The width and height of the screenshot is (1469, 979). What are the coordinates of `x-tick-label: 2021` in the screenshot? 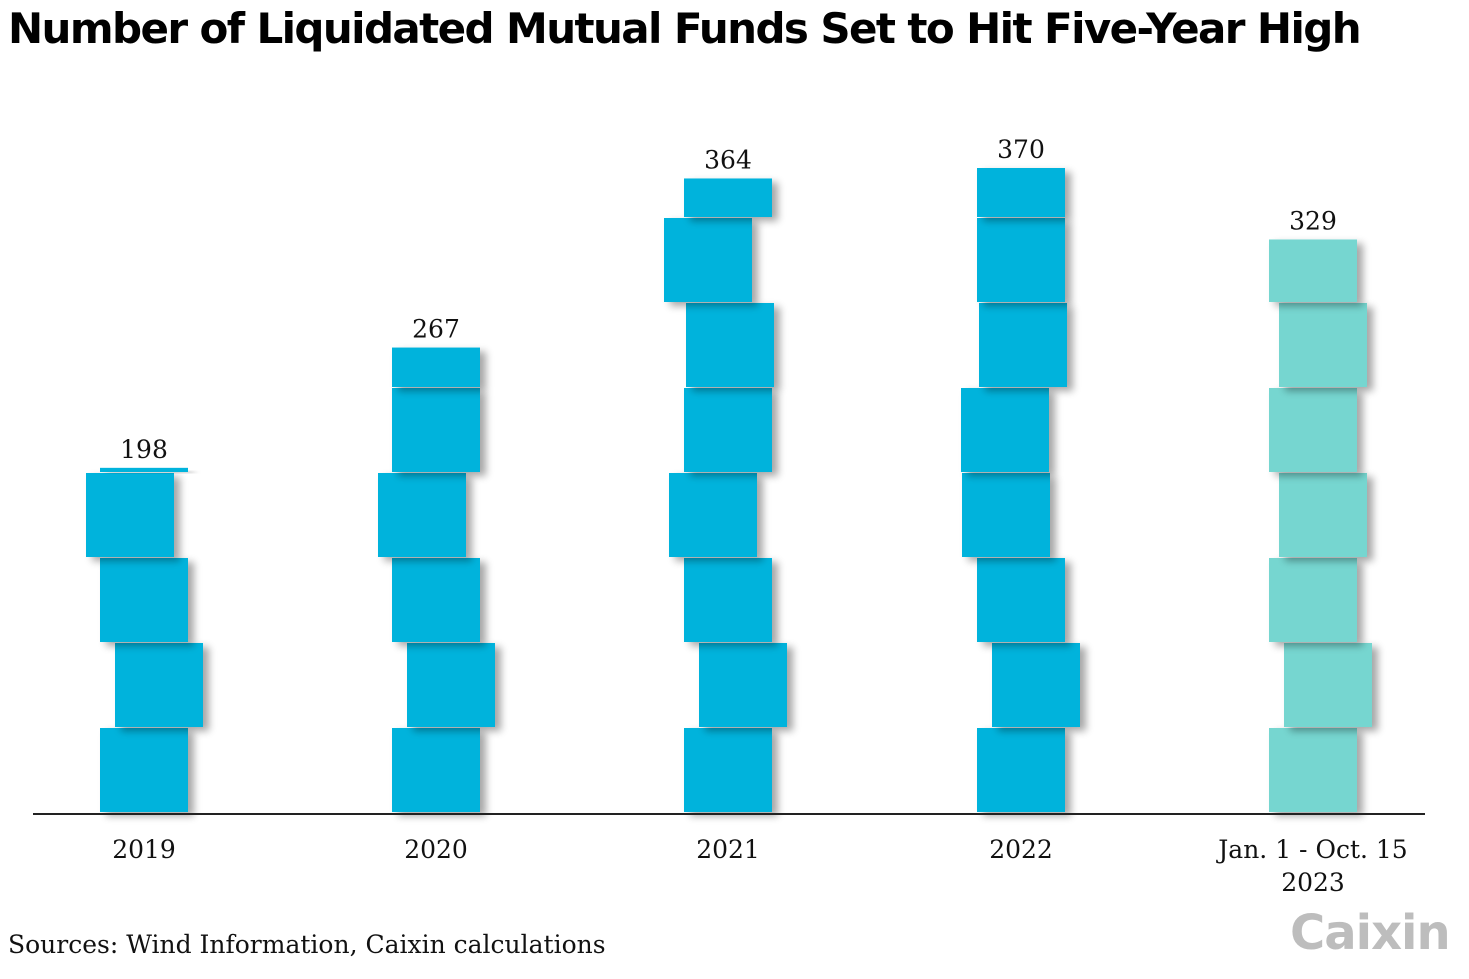 It's located at (728, 849).